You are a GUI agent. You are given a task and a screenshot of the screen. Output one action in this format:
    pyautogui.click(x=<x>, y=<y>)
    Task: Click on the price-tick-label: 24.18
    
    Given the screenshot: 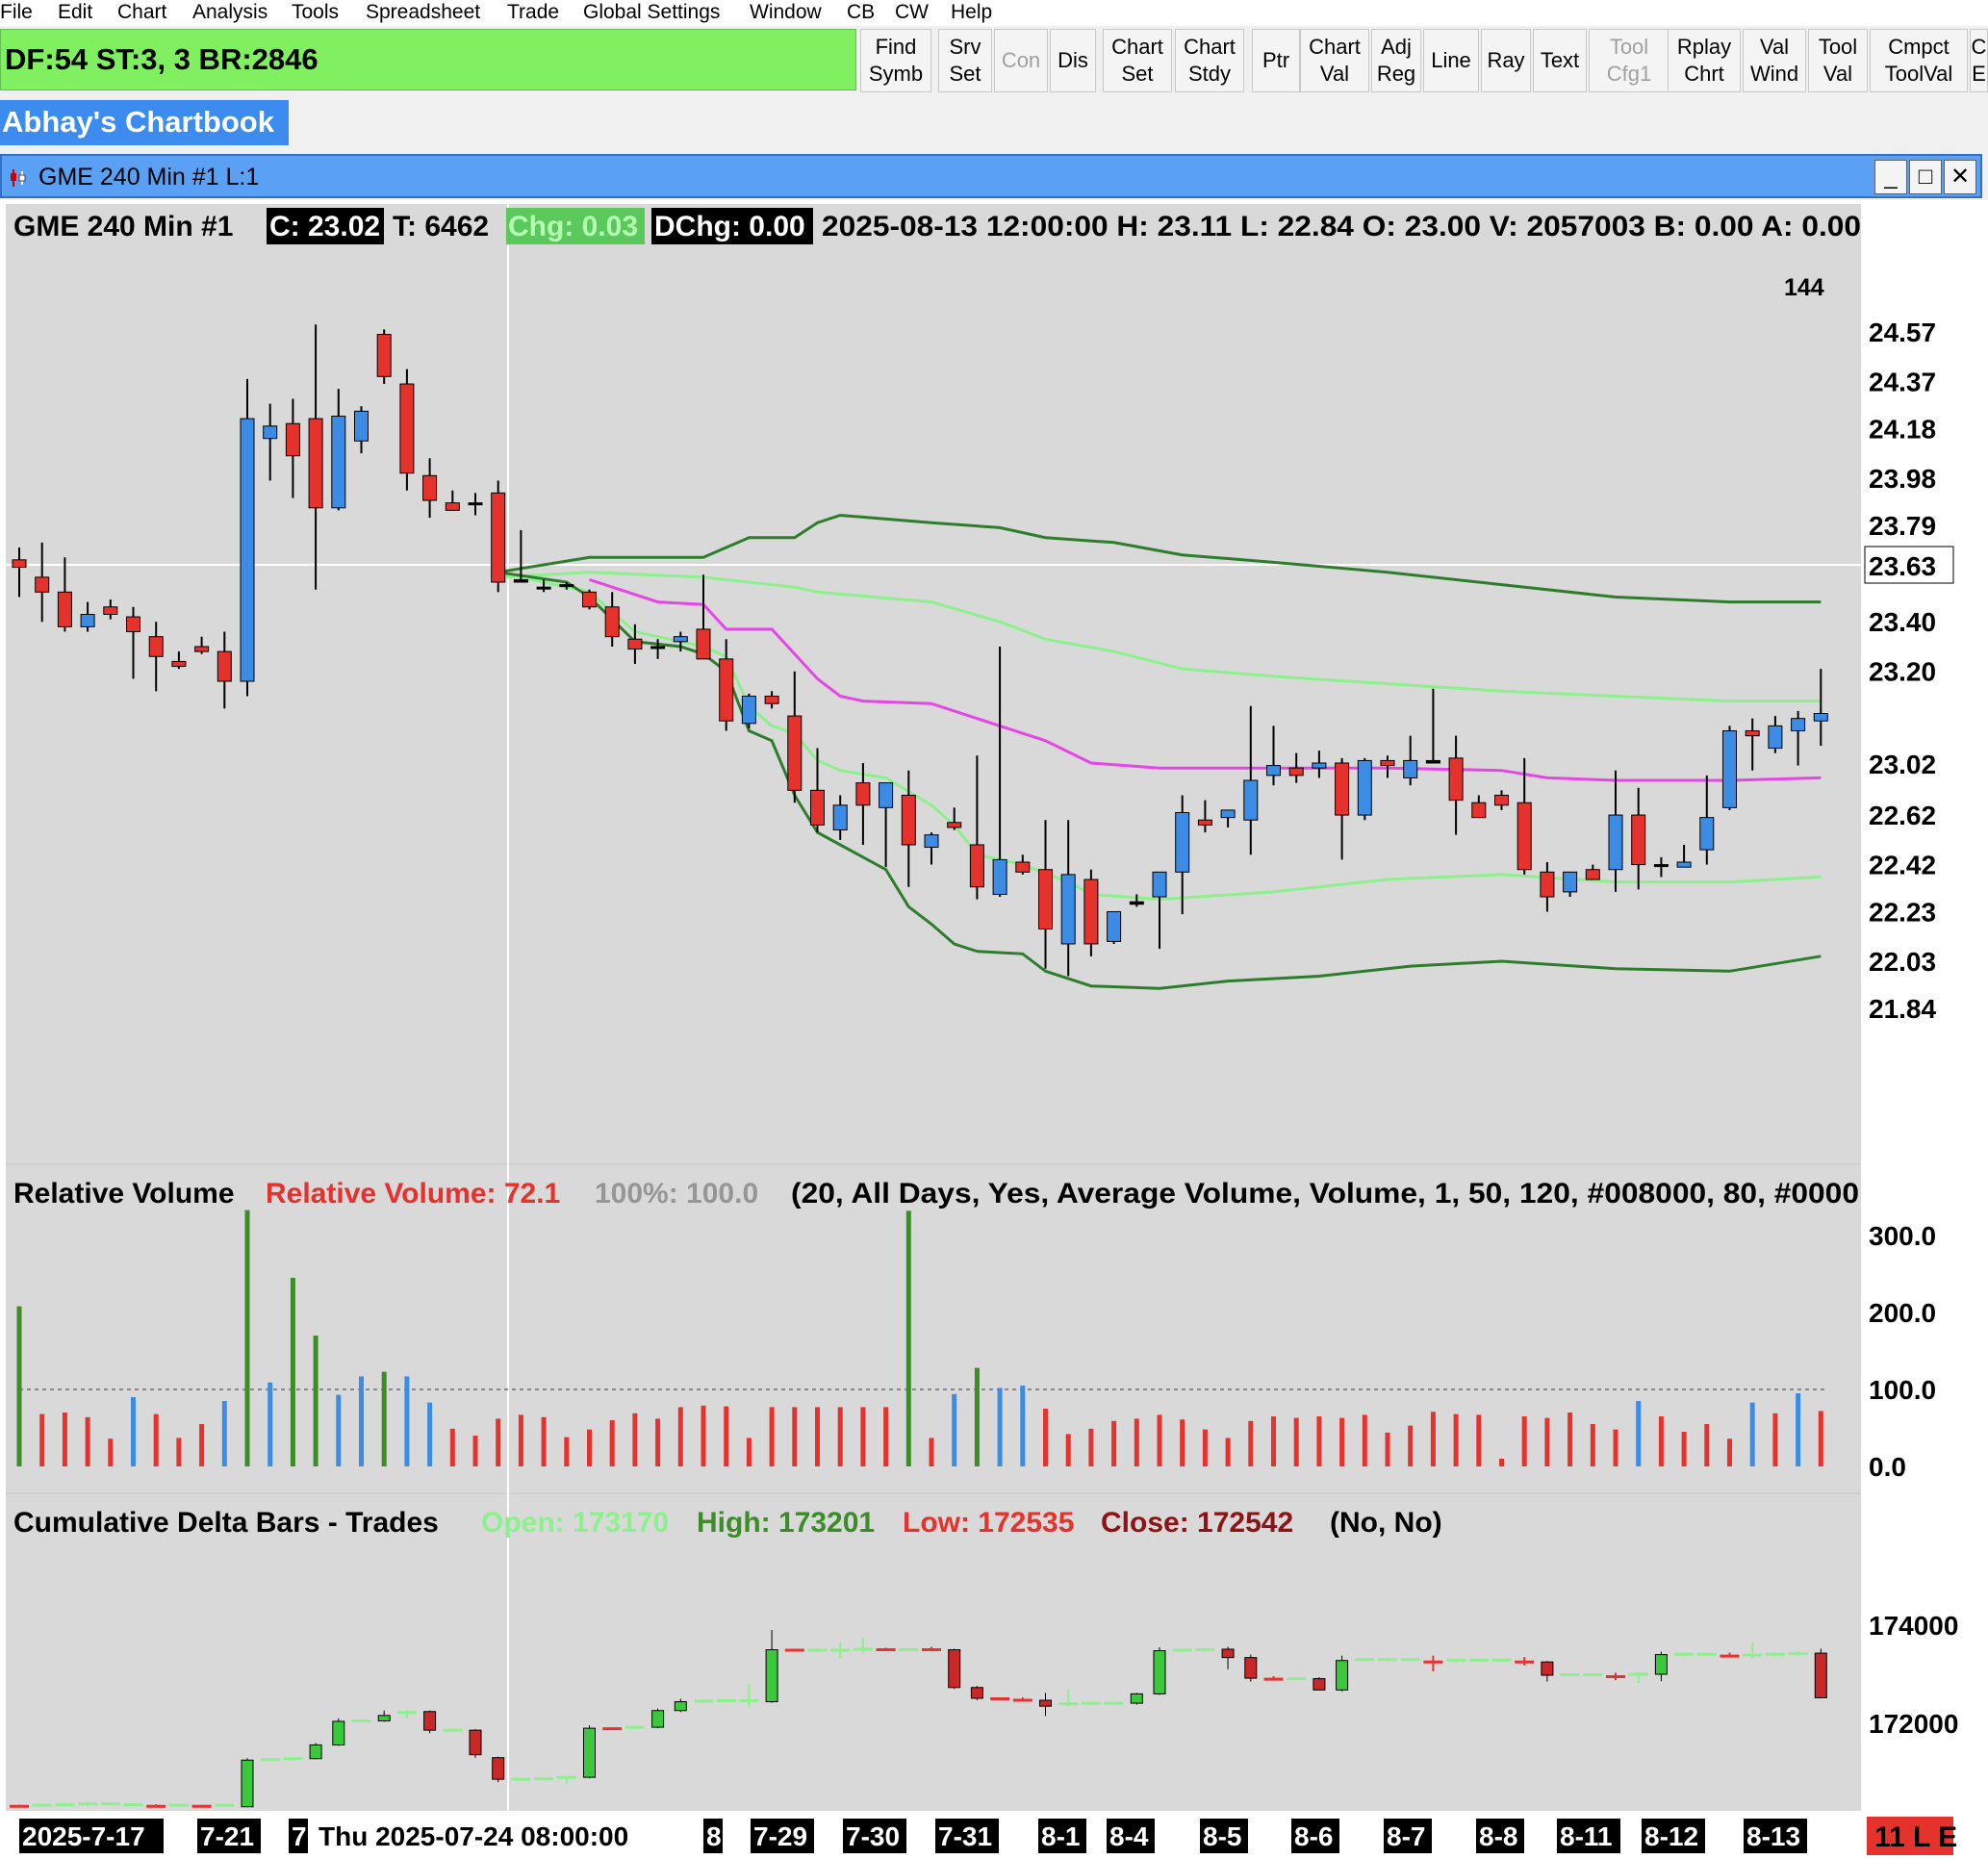 What is the action you would take?
    pyautogui.click(x=1902, y=429)
    